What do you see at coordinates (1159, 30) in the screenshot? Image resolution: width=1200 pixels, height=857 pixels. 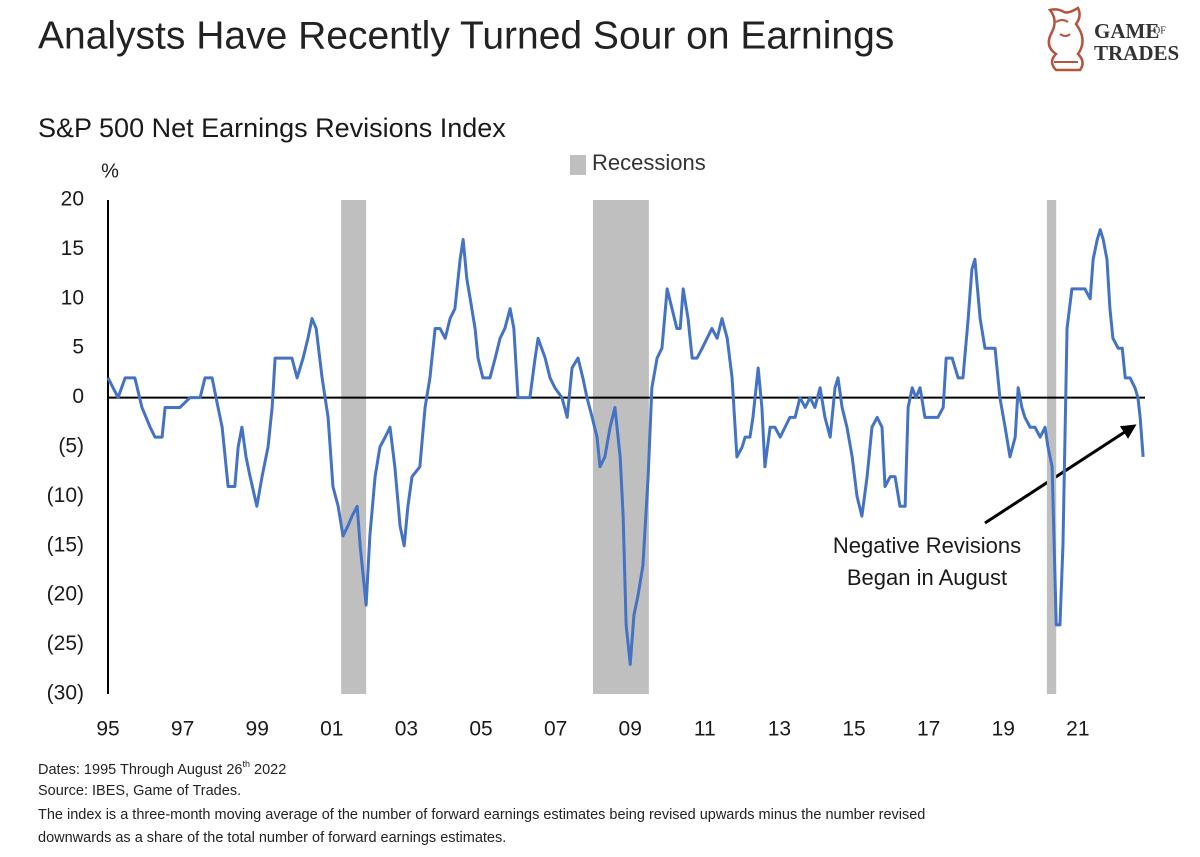 I see `logo-text-small: OF` at bounding box center [1159, 30].